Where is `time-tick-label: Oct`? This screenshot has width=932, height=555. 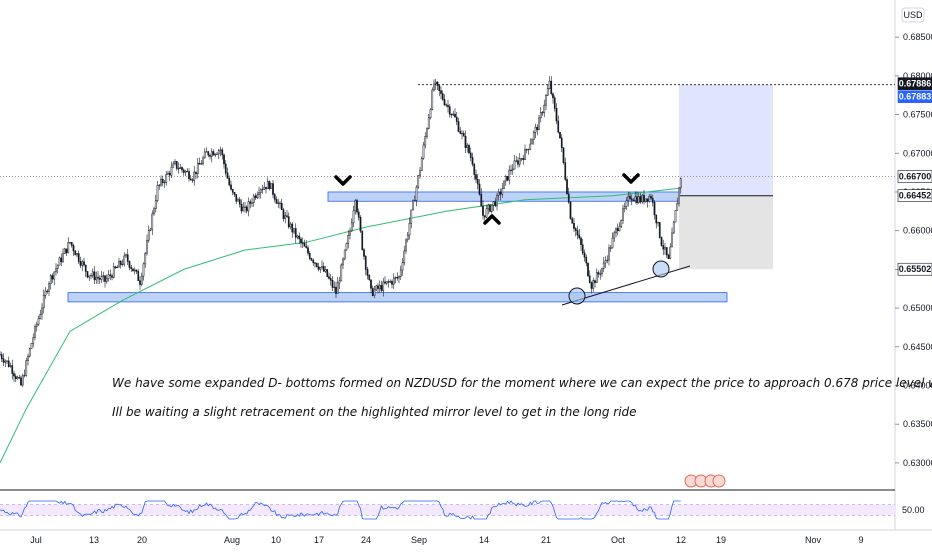
time-tick-label: Oct is located at coordinates (618, 540).